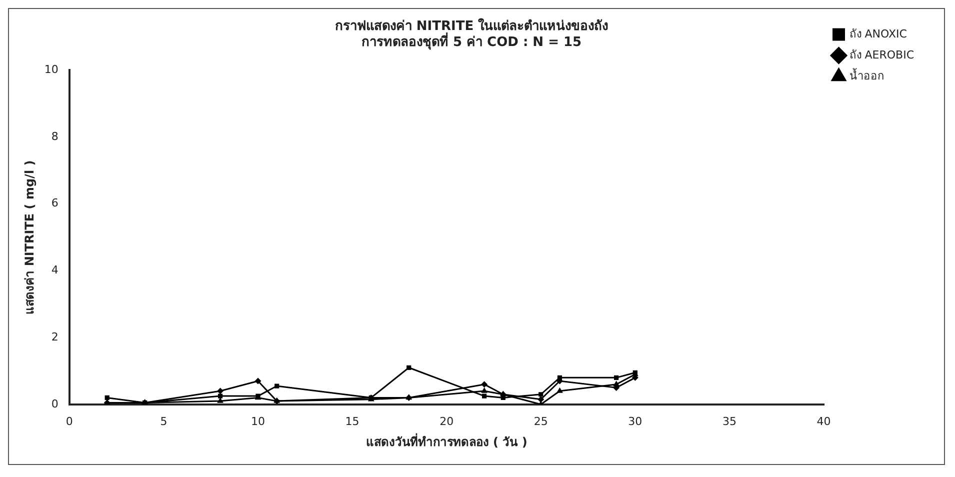 This screenshot has height=477, width=955. What do you see at coordinates (471, 25) in the screenshot?
I see `chart-title: กราฟแสดงค่า NITRITE ในแต่ละตำแหน่งของถัง` at bounding box center [471, 25].